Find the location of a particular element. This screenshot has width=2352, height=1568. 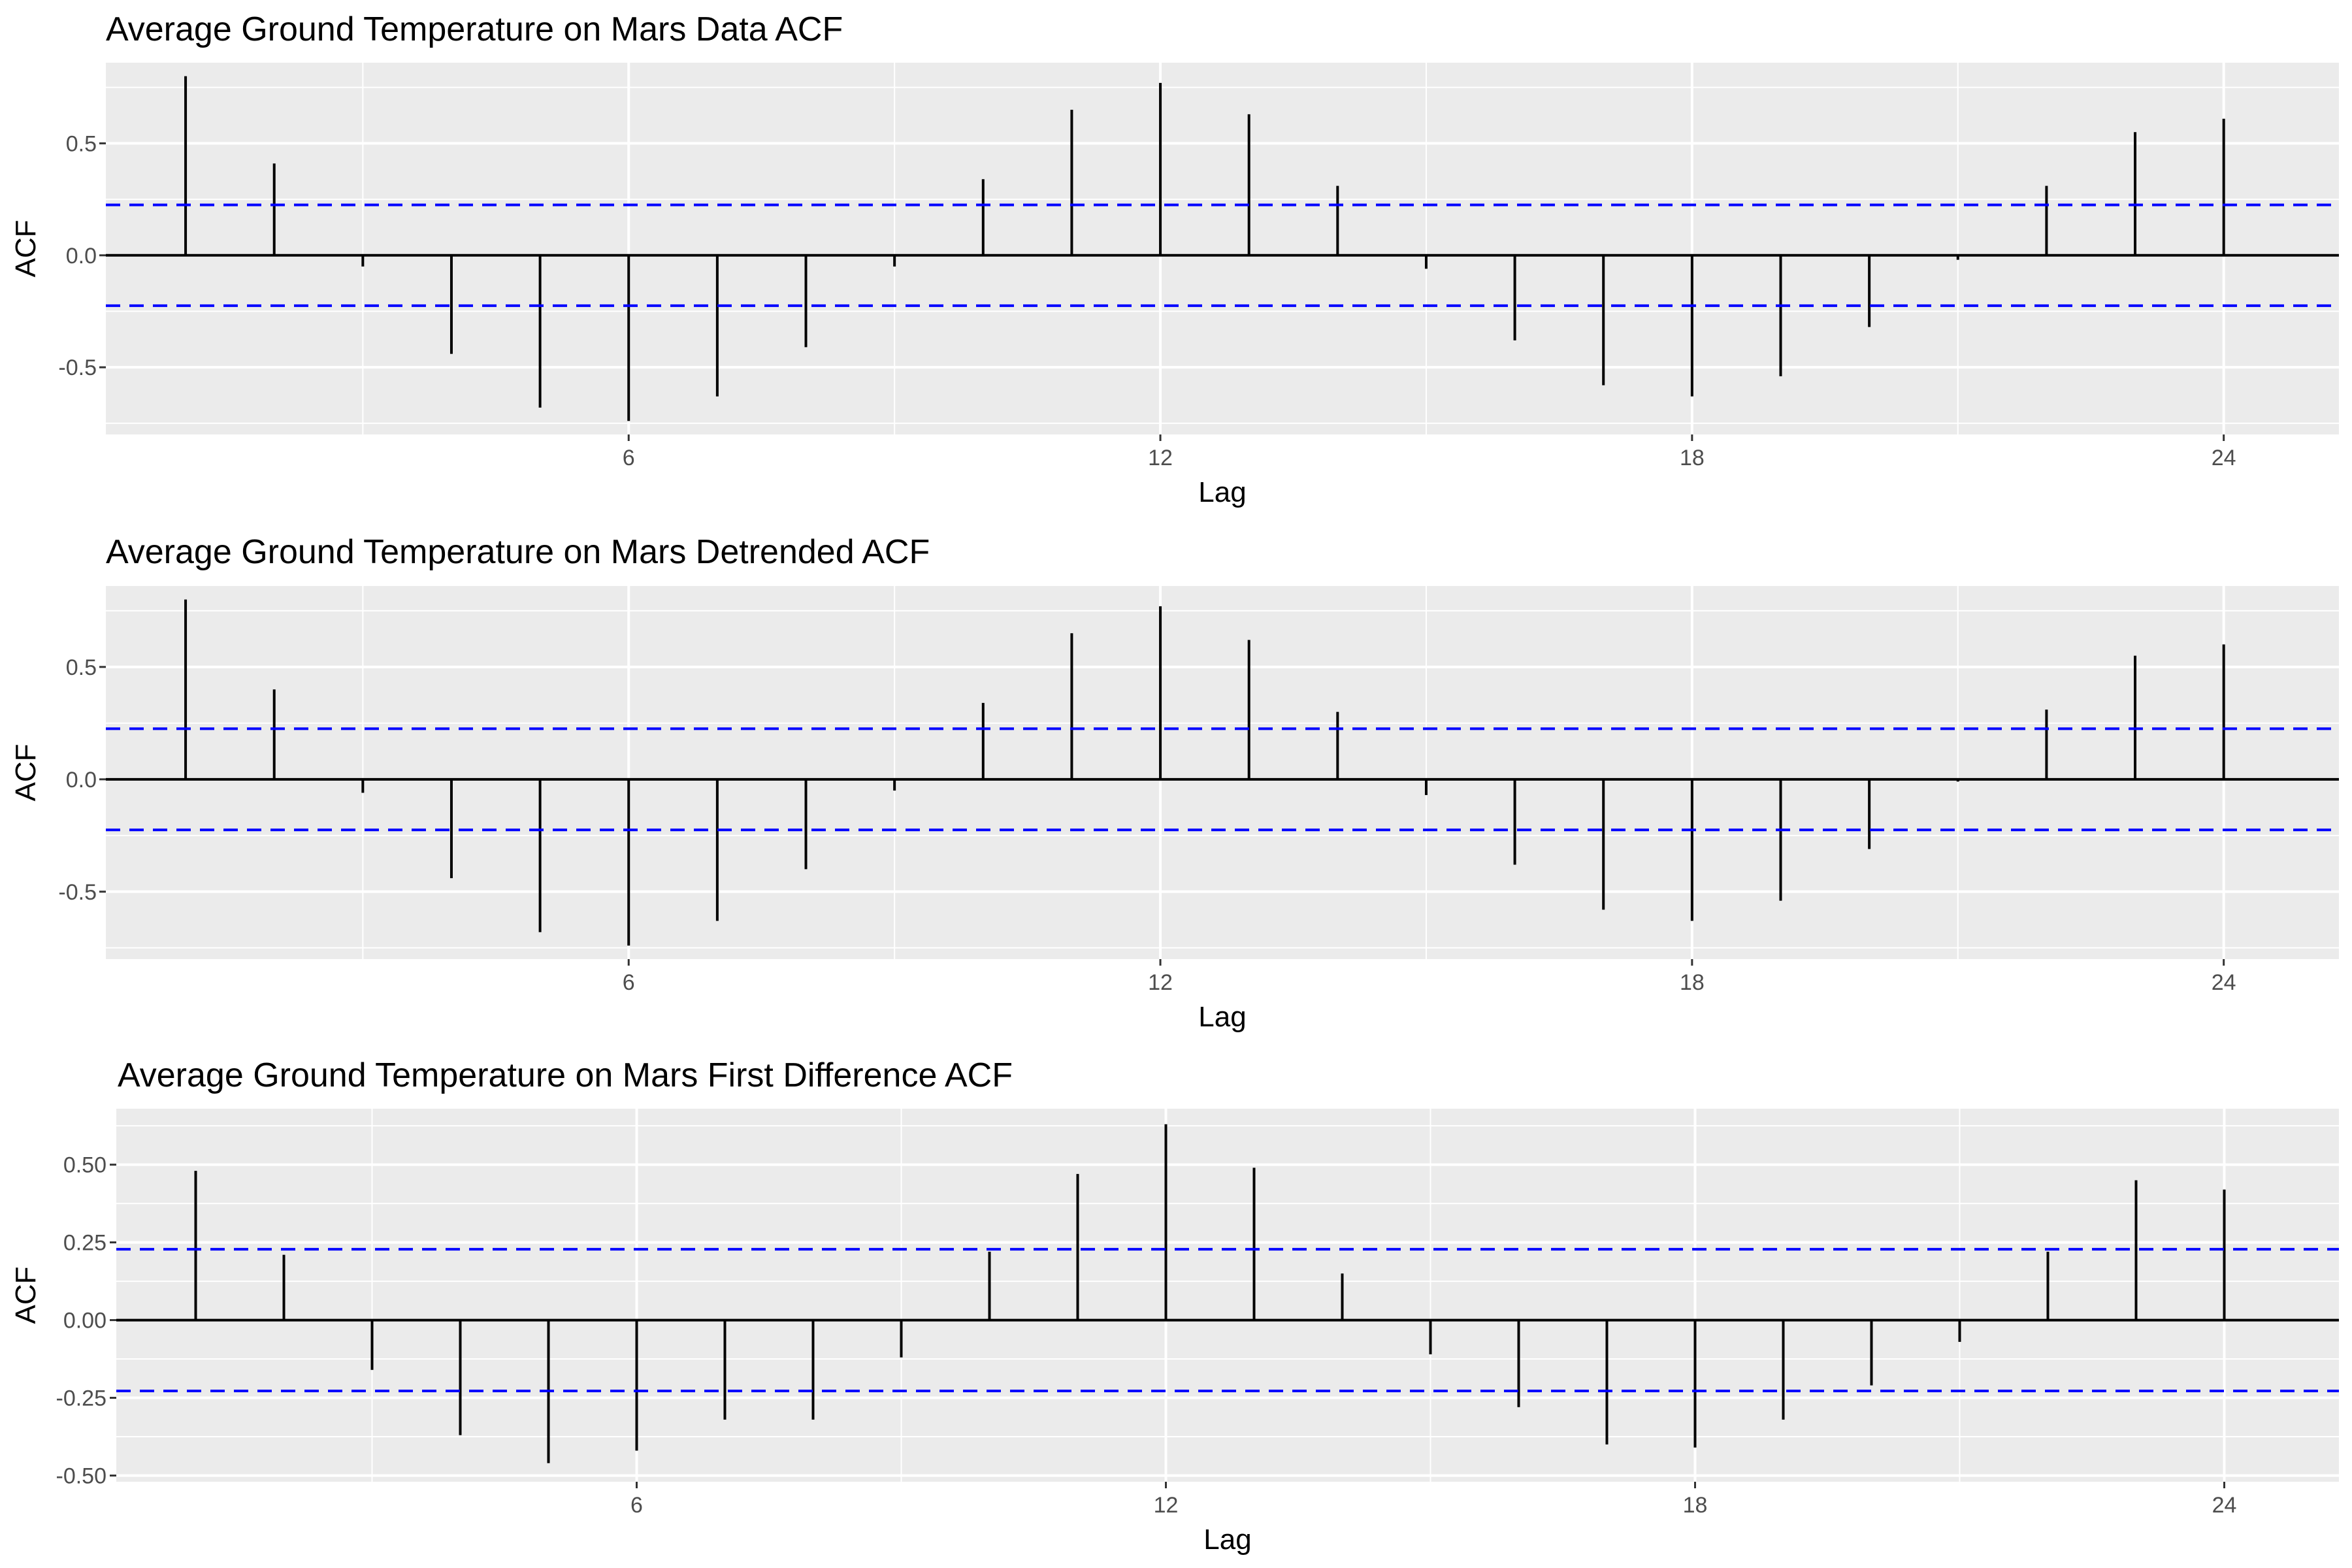

y-tick-label: -0.50 is located at coordinates (81, 1475).